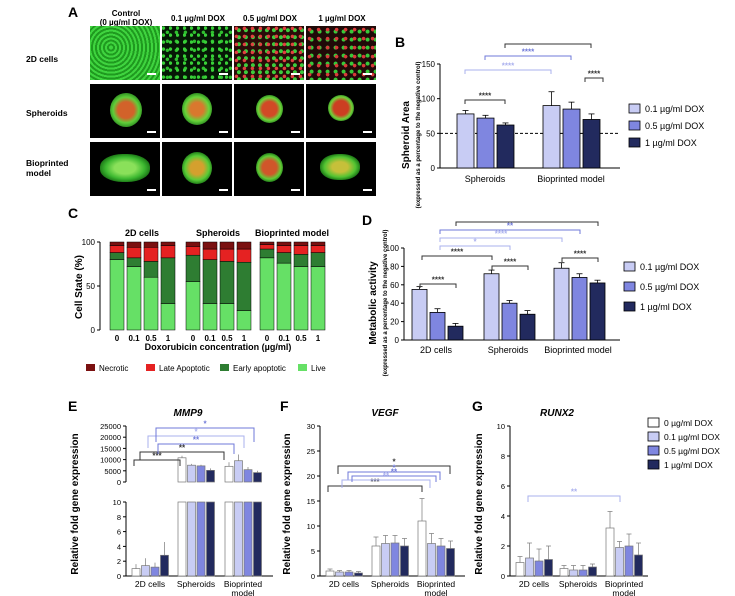  I want to click on chart-c-legend-entry: Necrotic, so click(113, 368).